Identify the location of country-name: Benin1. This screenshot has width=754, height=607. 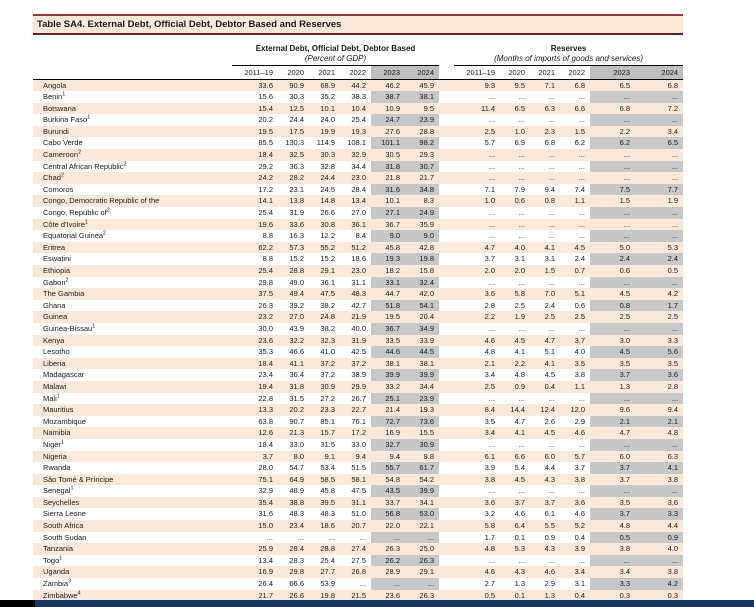
(54, 96).